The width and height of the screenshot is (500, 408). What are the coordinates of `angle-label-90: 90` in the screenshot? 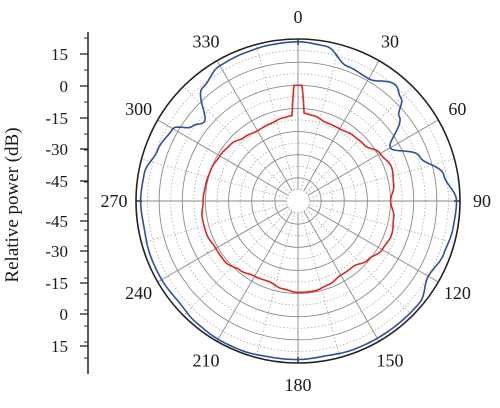 It's located at (482, 201).